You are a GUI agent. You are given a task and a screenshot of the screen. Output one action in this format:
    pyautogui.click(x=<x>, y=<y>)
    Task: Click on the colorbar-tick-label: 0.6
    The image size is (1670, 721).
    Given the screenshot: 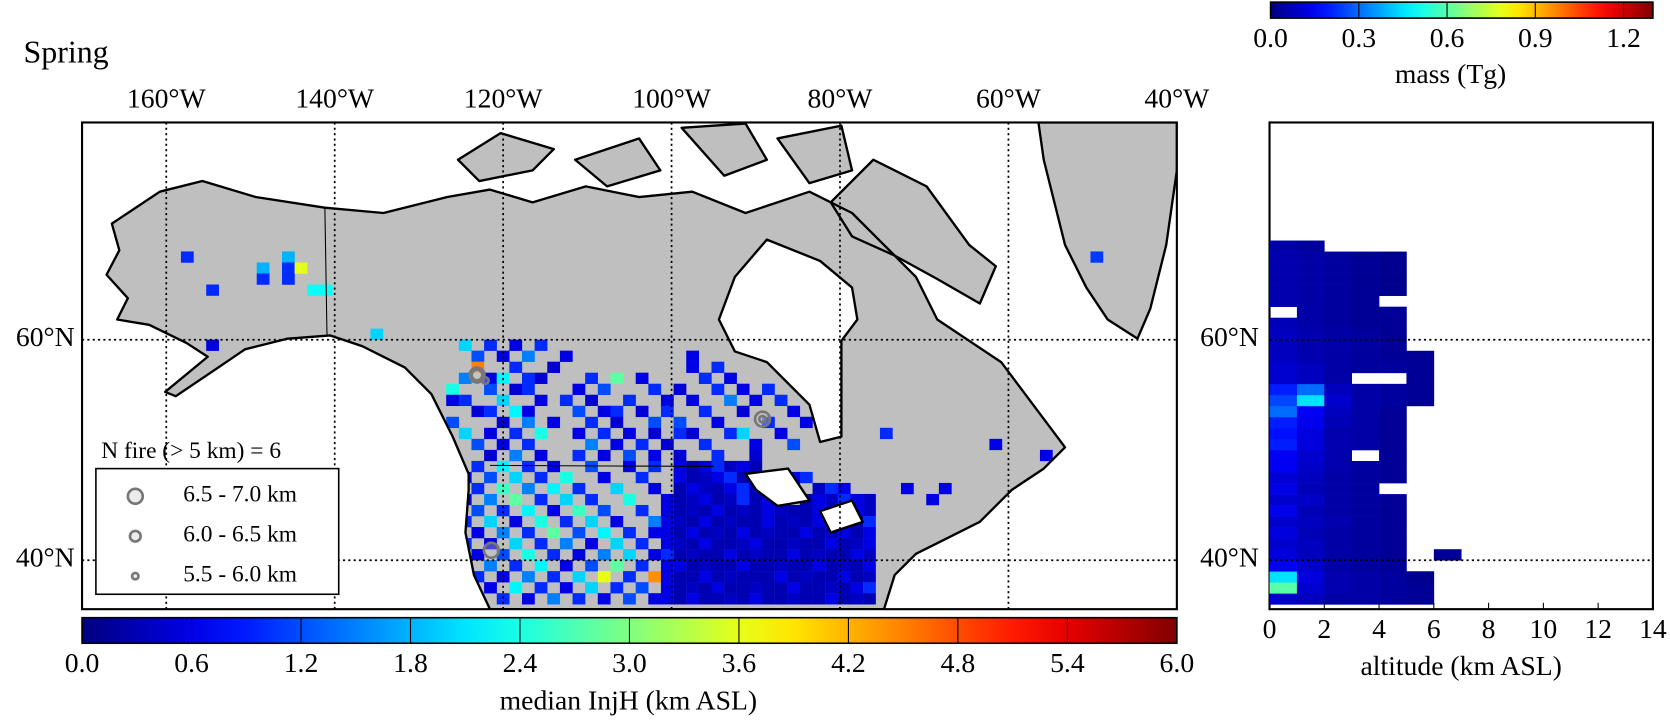 What is the action you would take?
    pyautogui.click(x=1447, y=37)
    